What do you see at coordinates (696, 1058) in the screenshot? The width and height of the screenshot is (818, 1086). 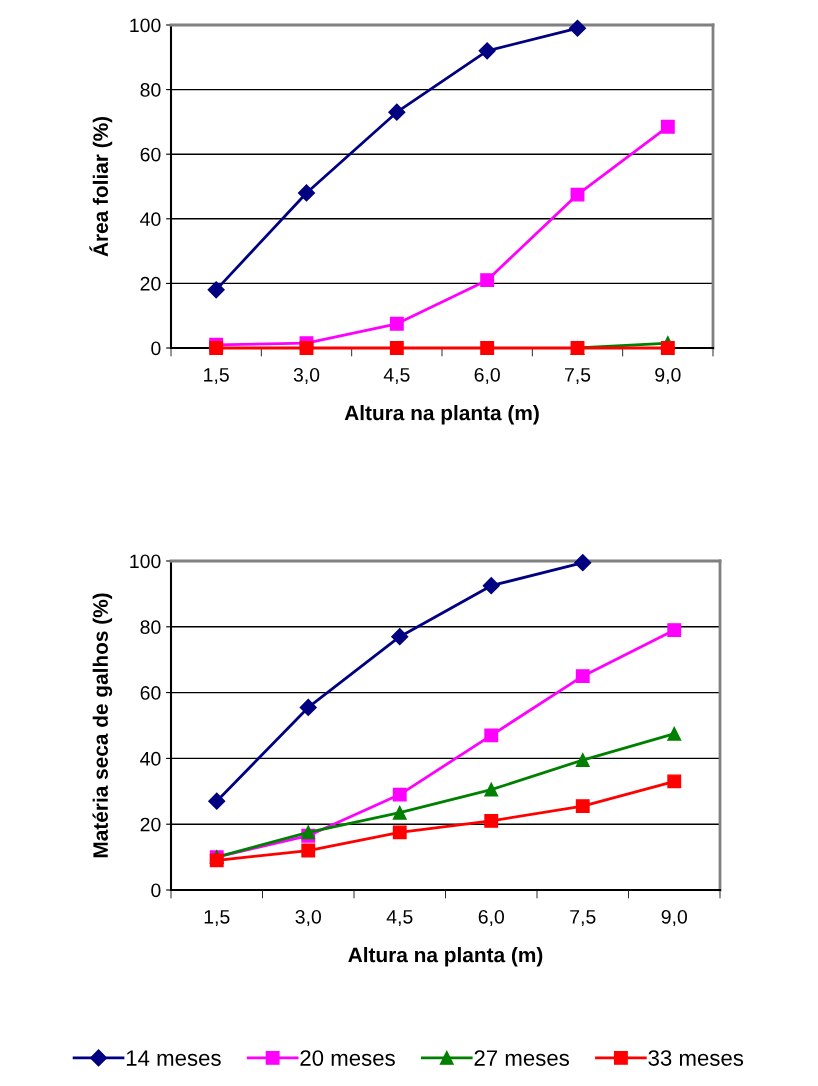 I see `legend-label: 33 meses` at bounding box center [696, 1058].